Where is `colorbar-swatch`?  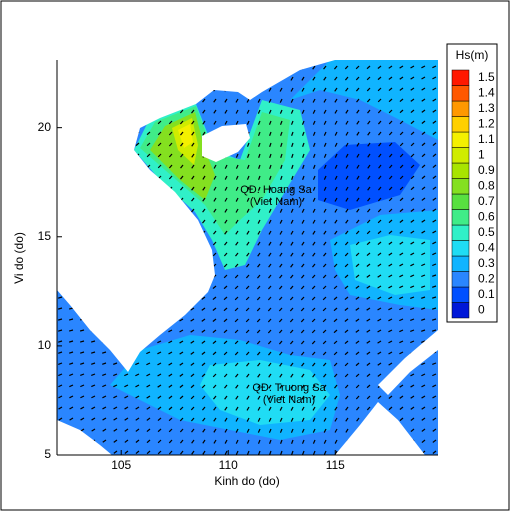
colorbar-swatch is located at coordinates (460, 77).